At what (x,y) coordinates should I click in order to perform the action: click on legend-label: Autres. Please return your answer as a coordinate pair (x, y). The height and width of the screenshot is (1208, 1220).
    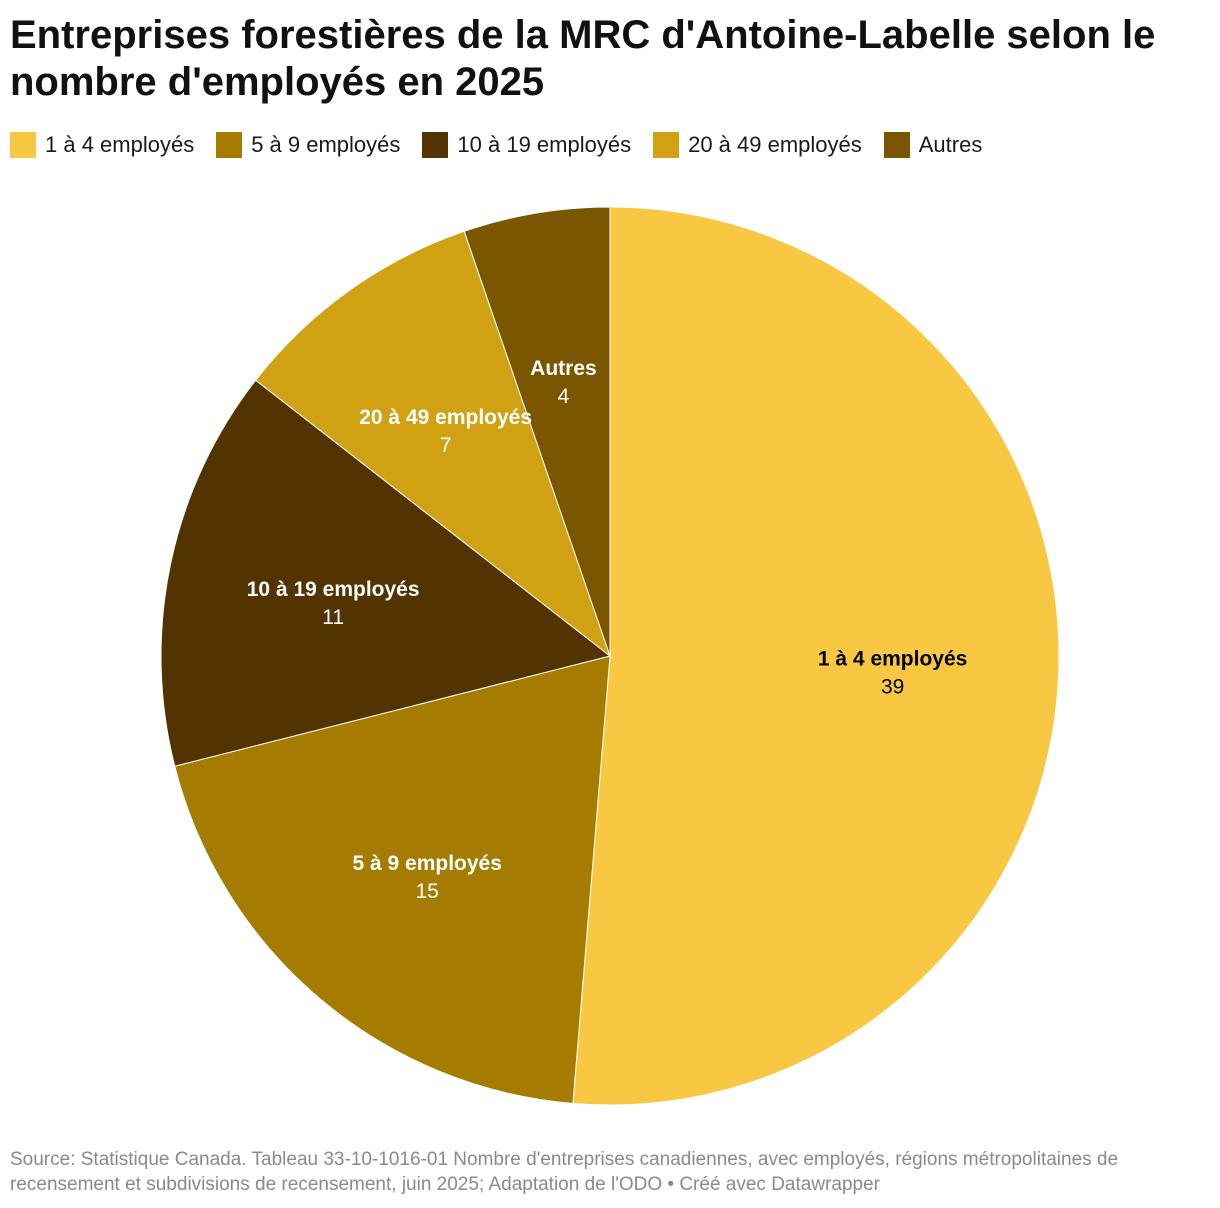
    Looking at the image, I should click on (950, 144).